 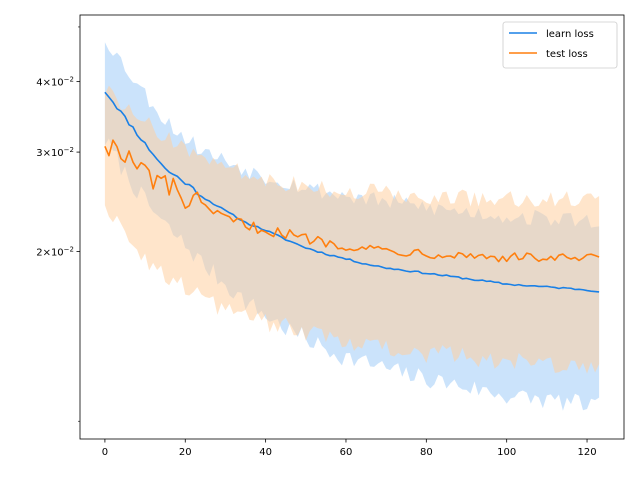 I want to click on x-tick-label: 60, so click(x=346, y=452).